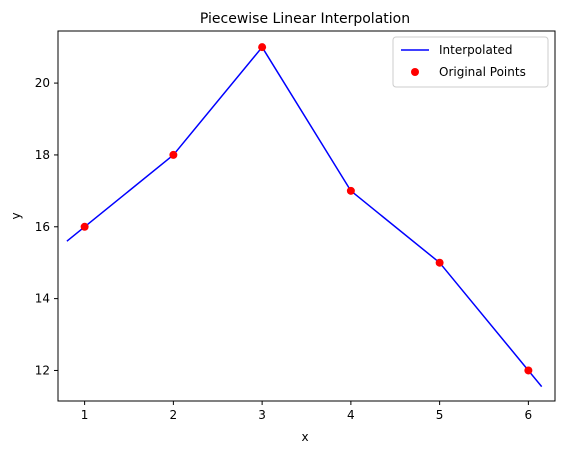 The image size is (563, 455). What do you see at coordinates (440, 415) in the screenshot?
I see `x-tick-label: 5` at bounding box center [440, 415].